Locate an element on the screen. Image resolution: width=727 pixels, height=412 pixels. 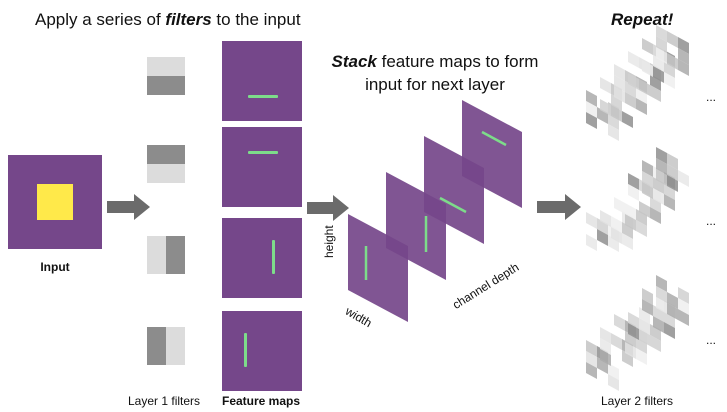
arrow-stack-to-layer2 is located at coordinates (559, 207).